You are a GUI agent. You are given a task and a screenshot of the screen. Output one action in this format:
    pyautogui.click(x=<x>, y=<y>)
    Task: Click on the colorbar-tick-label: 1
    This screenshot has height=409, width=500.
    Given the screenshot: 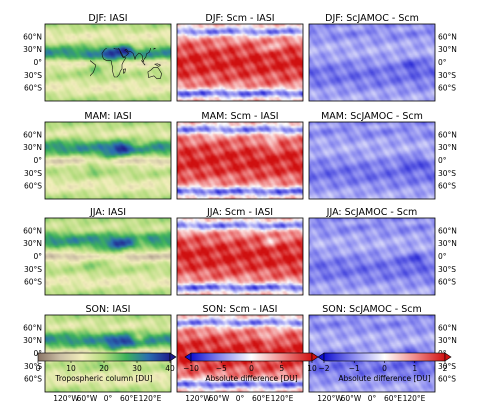 What is the action you would take?
    pyautogui.click(x=414, y=368)
    